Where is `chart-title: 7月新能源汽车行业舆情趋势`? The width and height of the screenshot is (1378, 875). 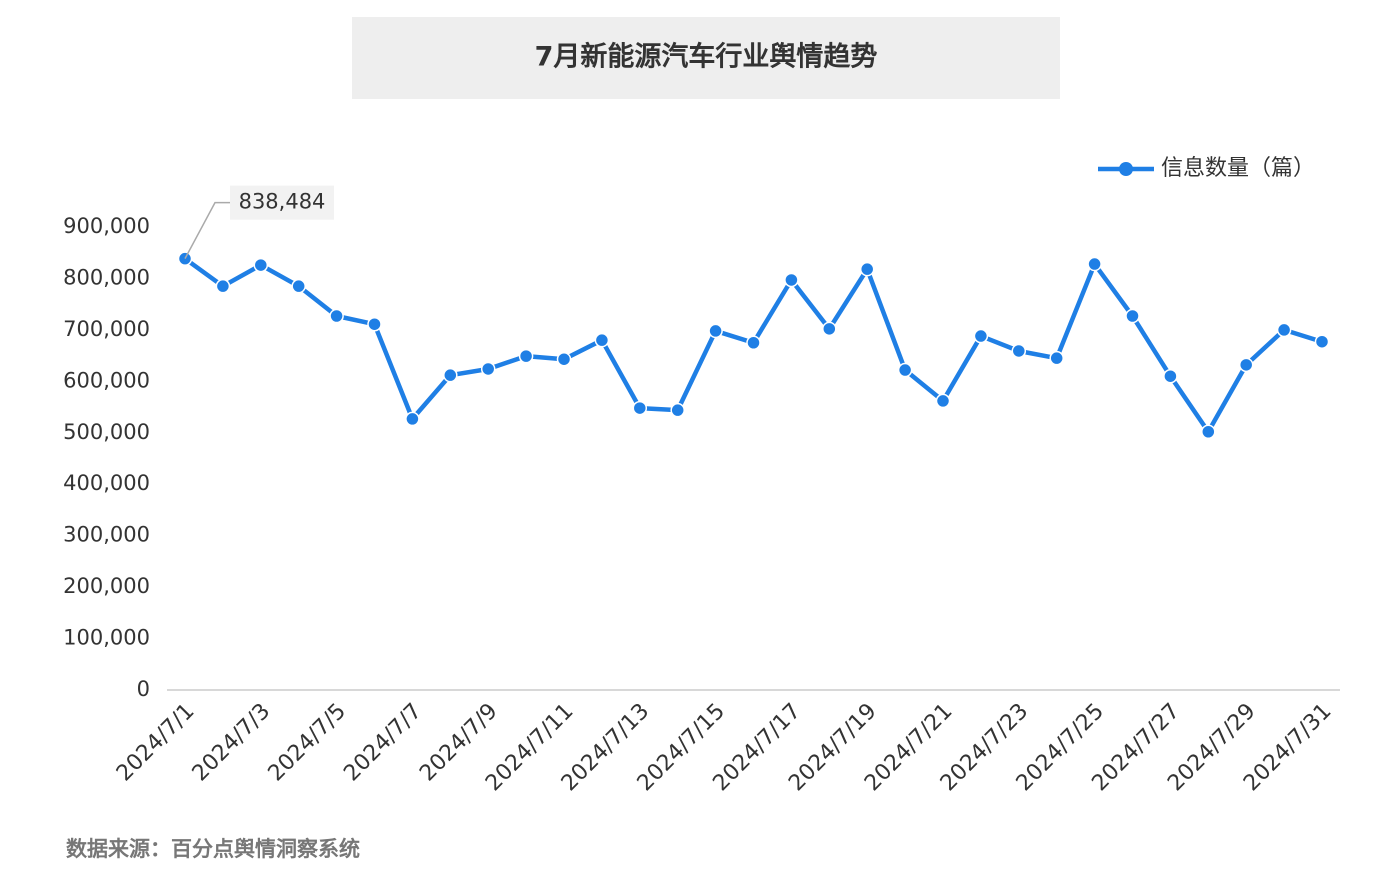
chart-title: 7月新能源汽车行业舆情趋势 is located at coordinates (706, 57).